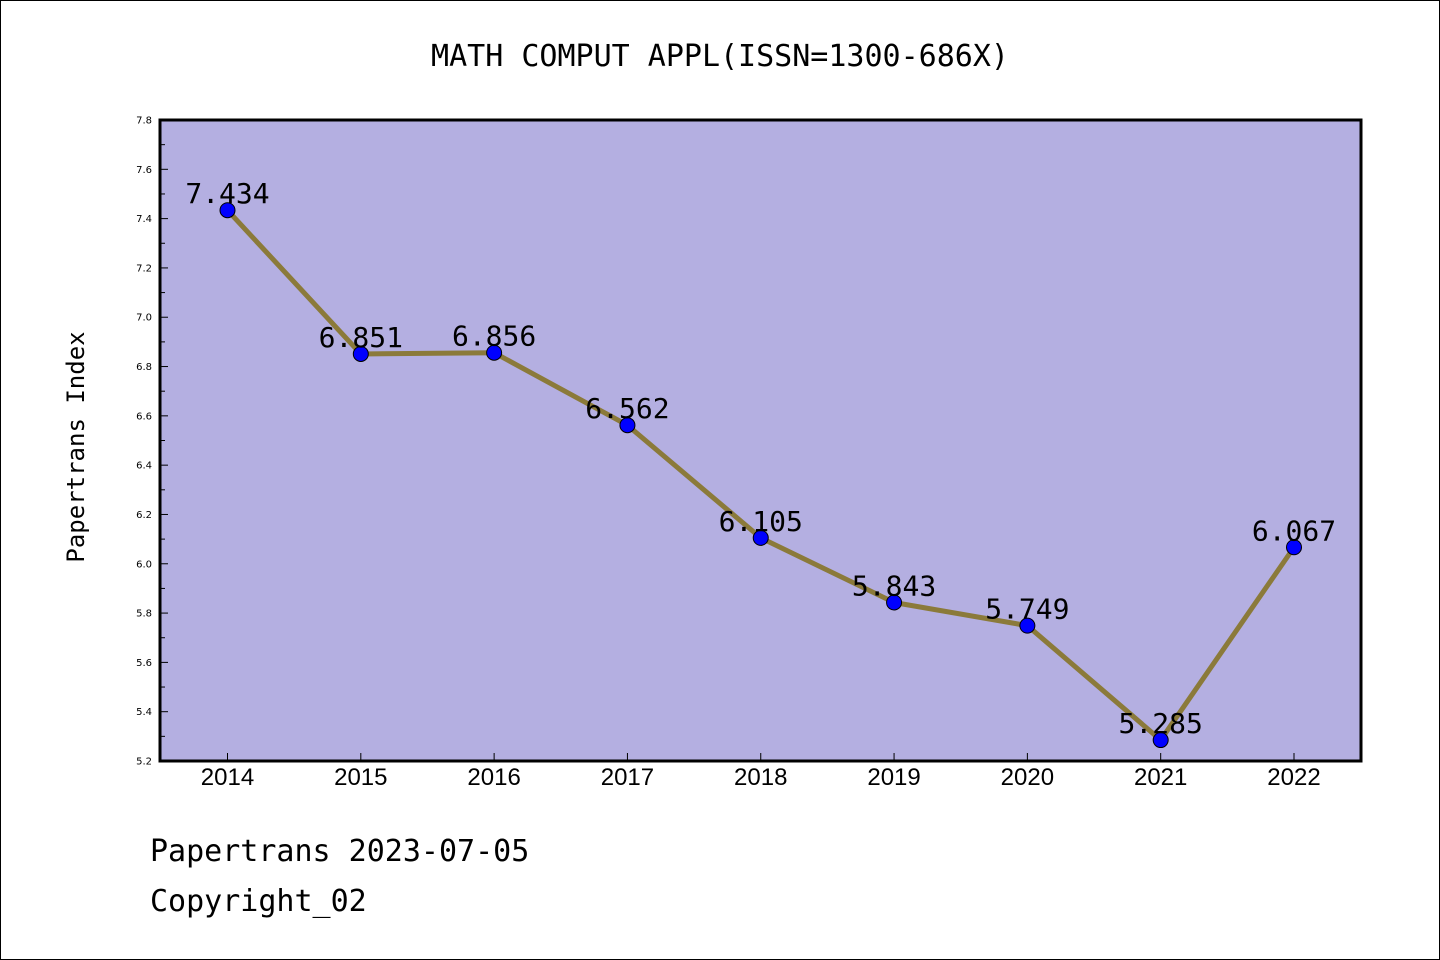  Describe the element at coordinates (361, 337) in the screenshot. I see `data-label: 6.851` at that location.